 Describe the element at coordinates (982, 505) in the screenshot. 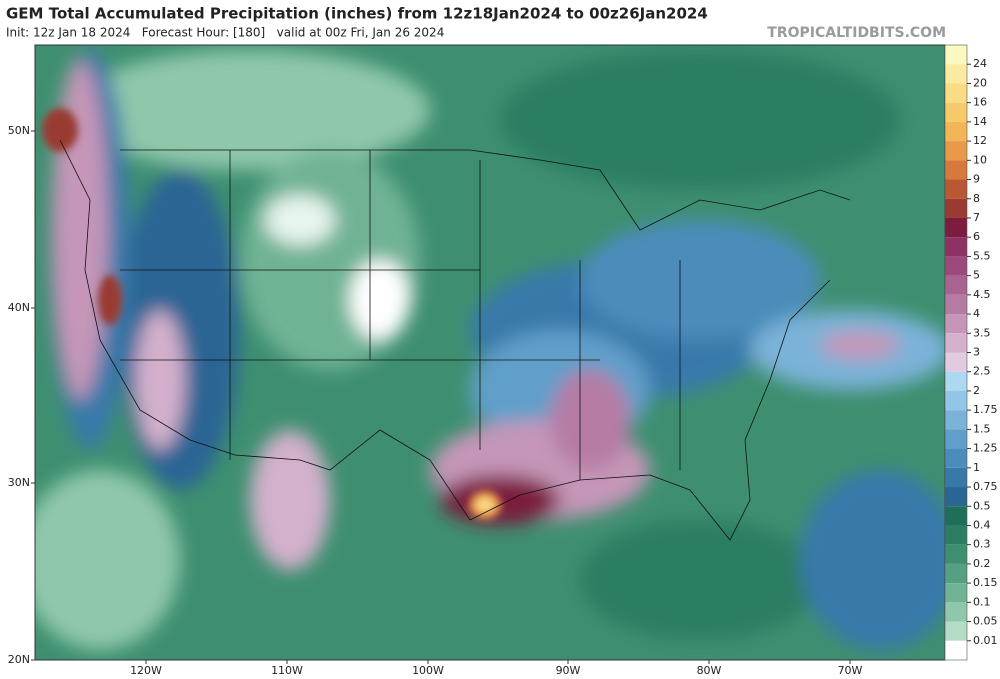

I see `colorbar-label: 0.5` at that location.